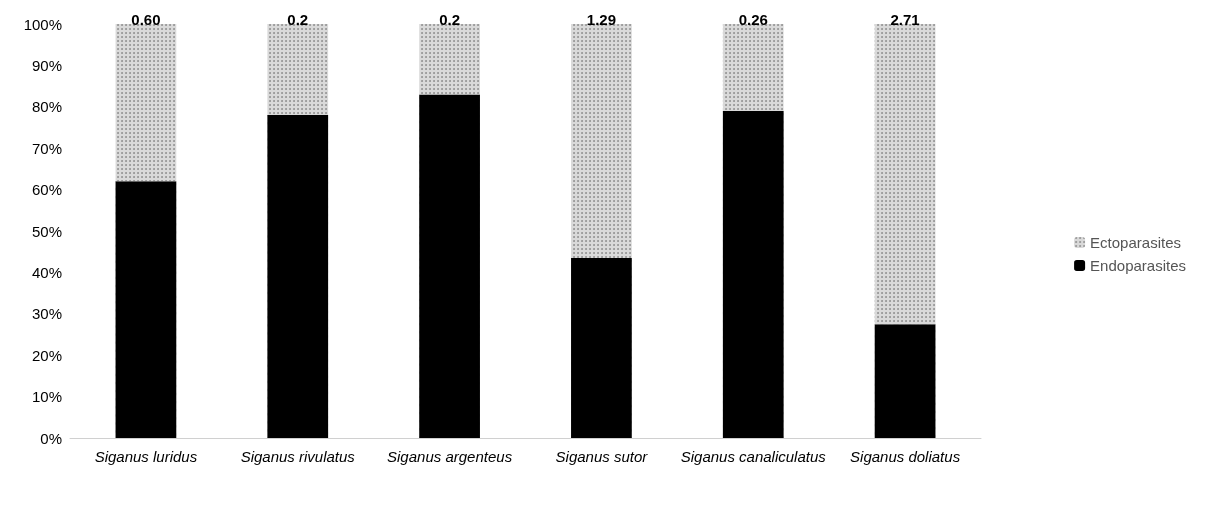 Image resolution: width=1211 pixels, height=508 pixels. What do you see at coordinates (602, 456) in the screenshot?
I see `x-tick-label: Siganus sutor` at bounding box center [602, 456].